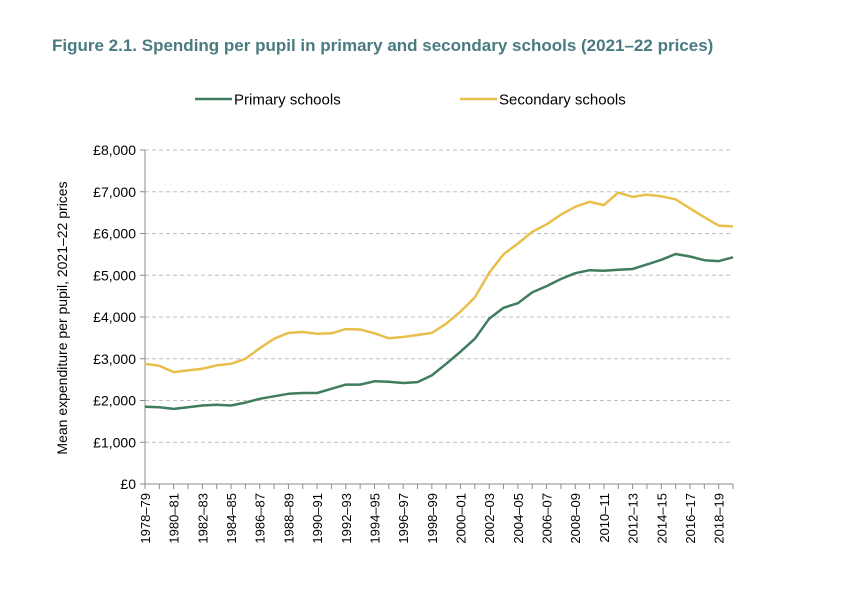 The height and width of the screenshot is (600, 860). Describe the element at coordinates (114, 275) in the screenshot. I see `y-tick-label: £5,000` at that location.